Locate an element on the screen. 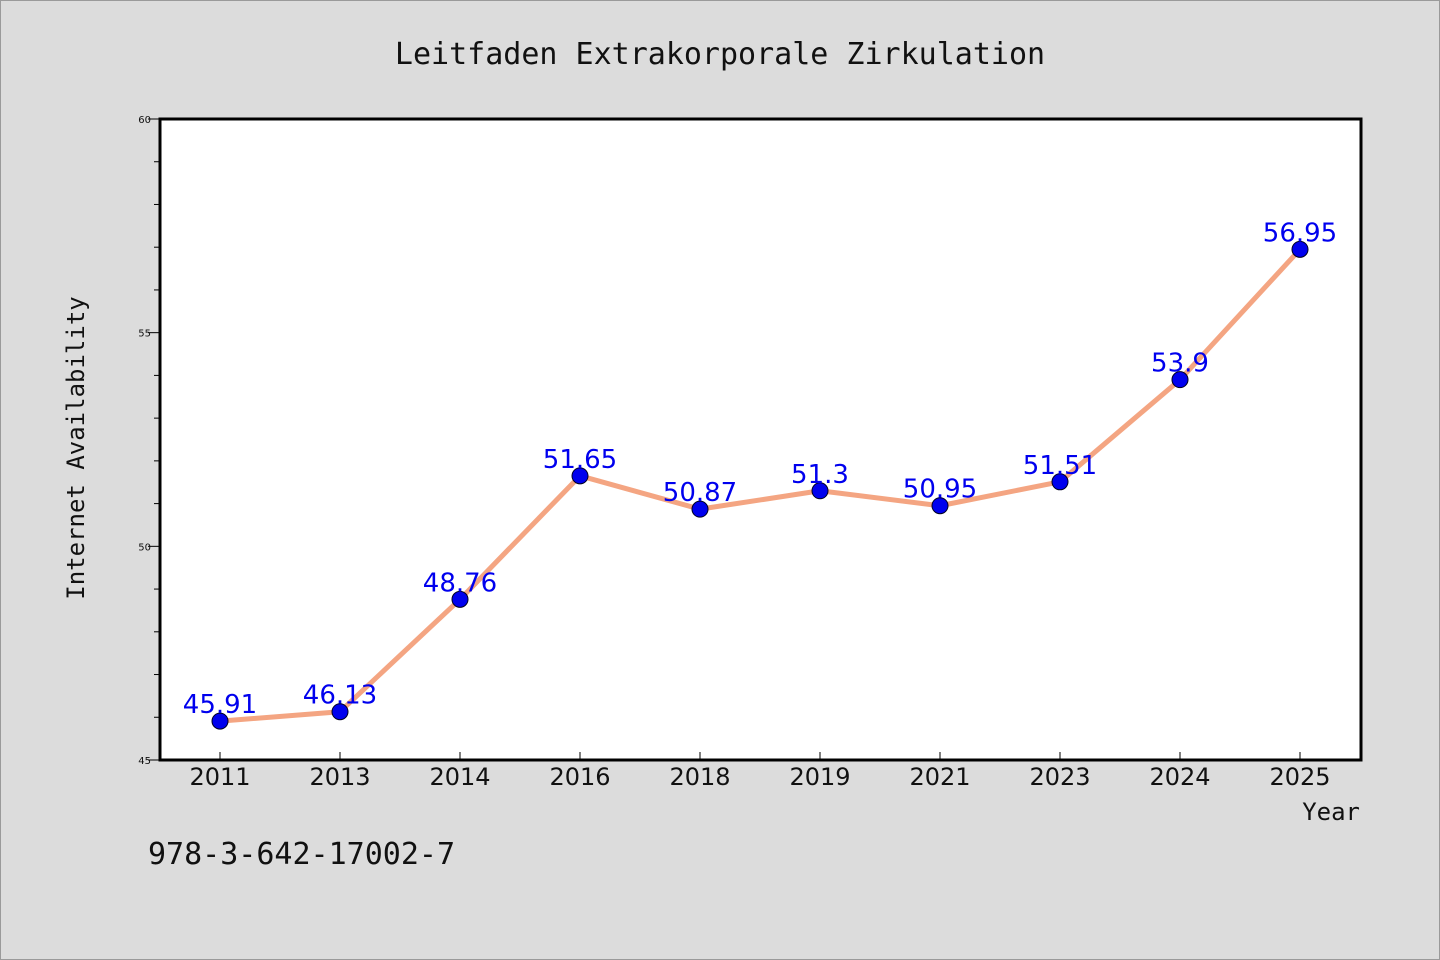 This screenshot has height=960, width=1440. y-tick-label: 45 is located at coordinates (144, 761).